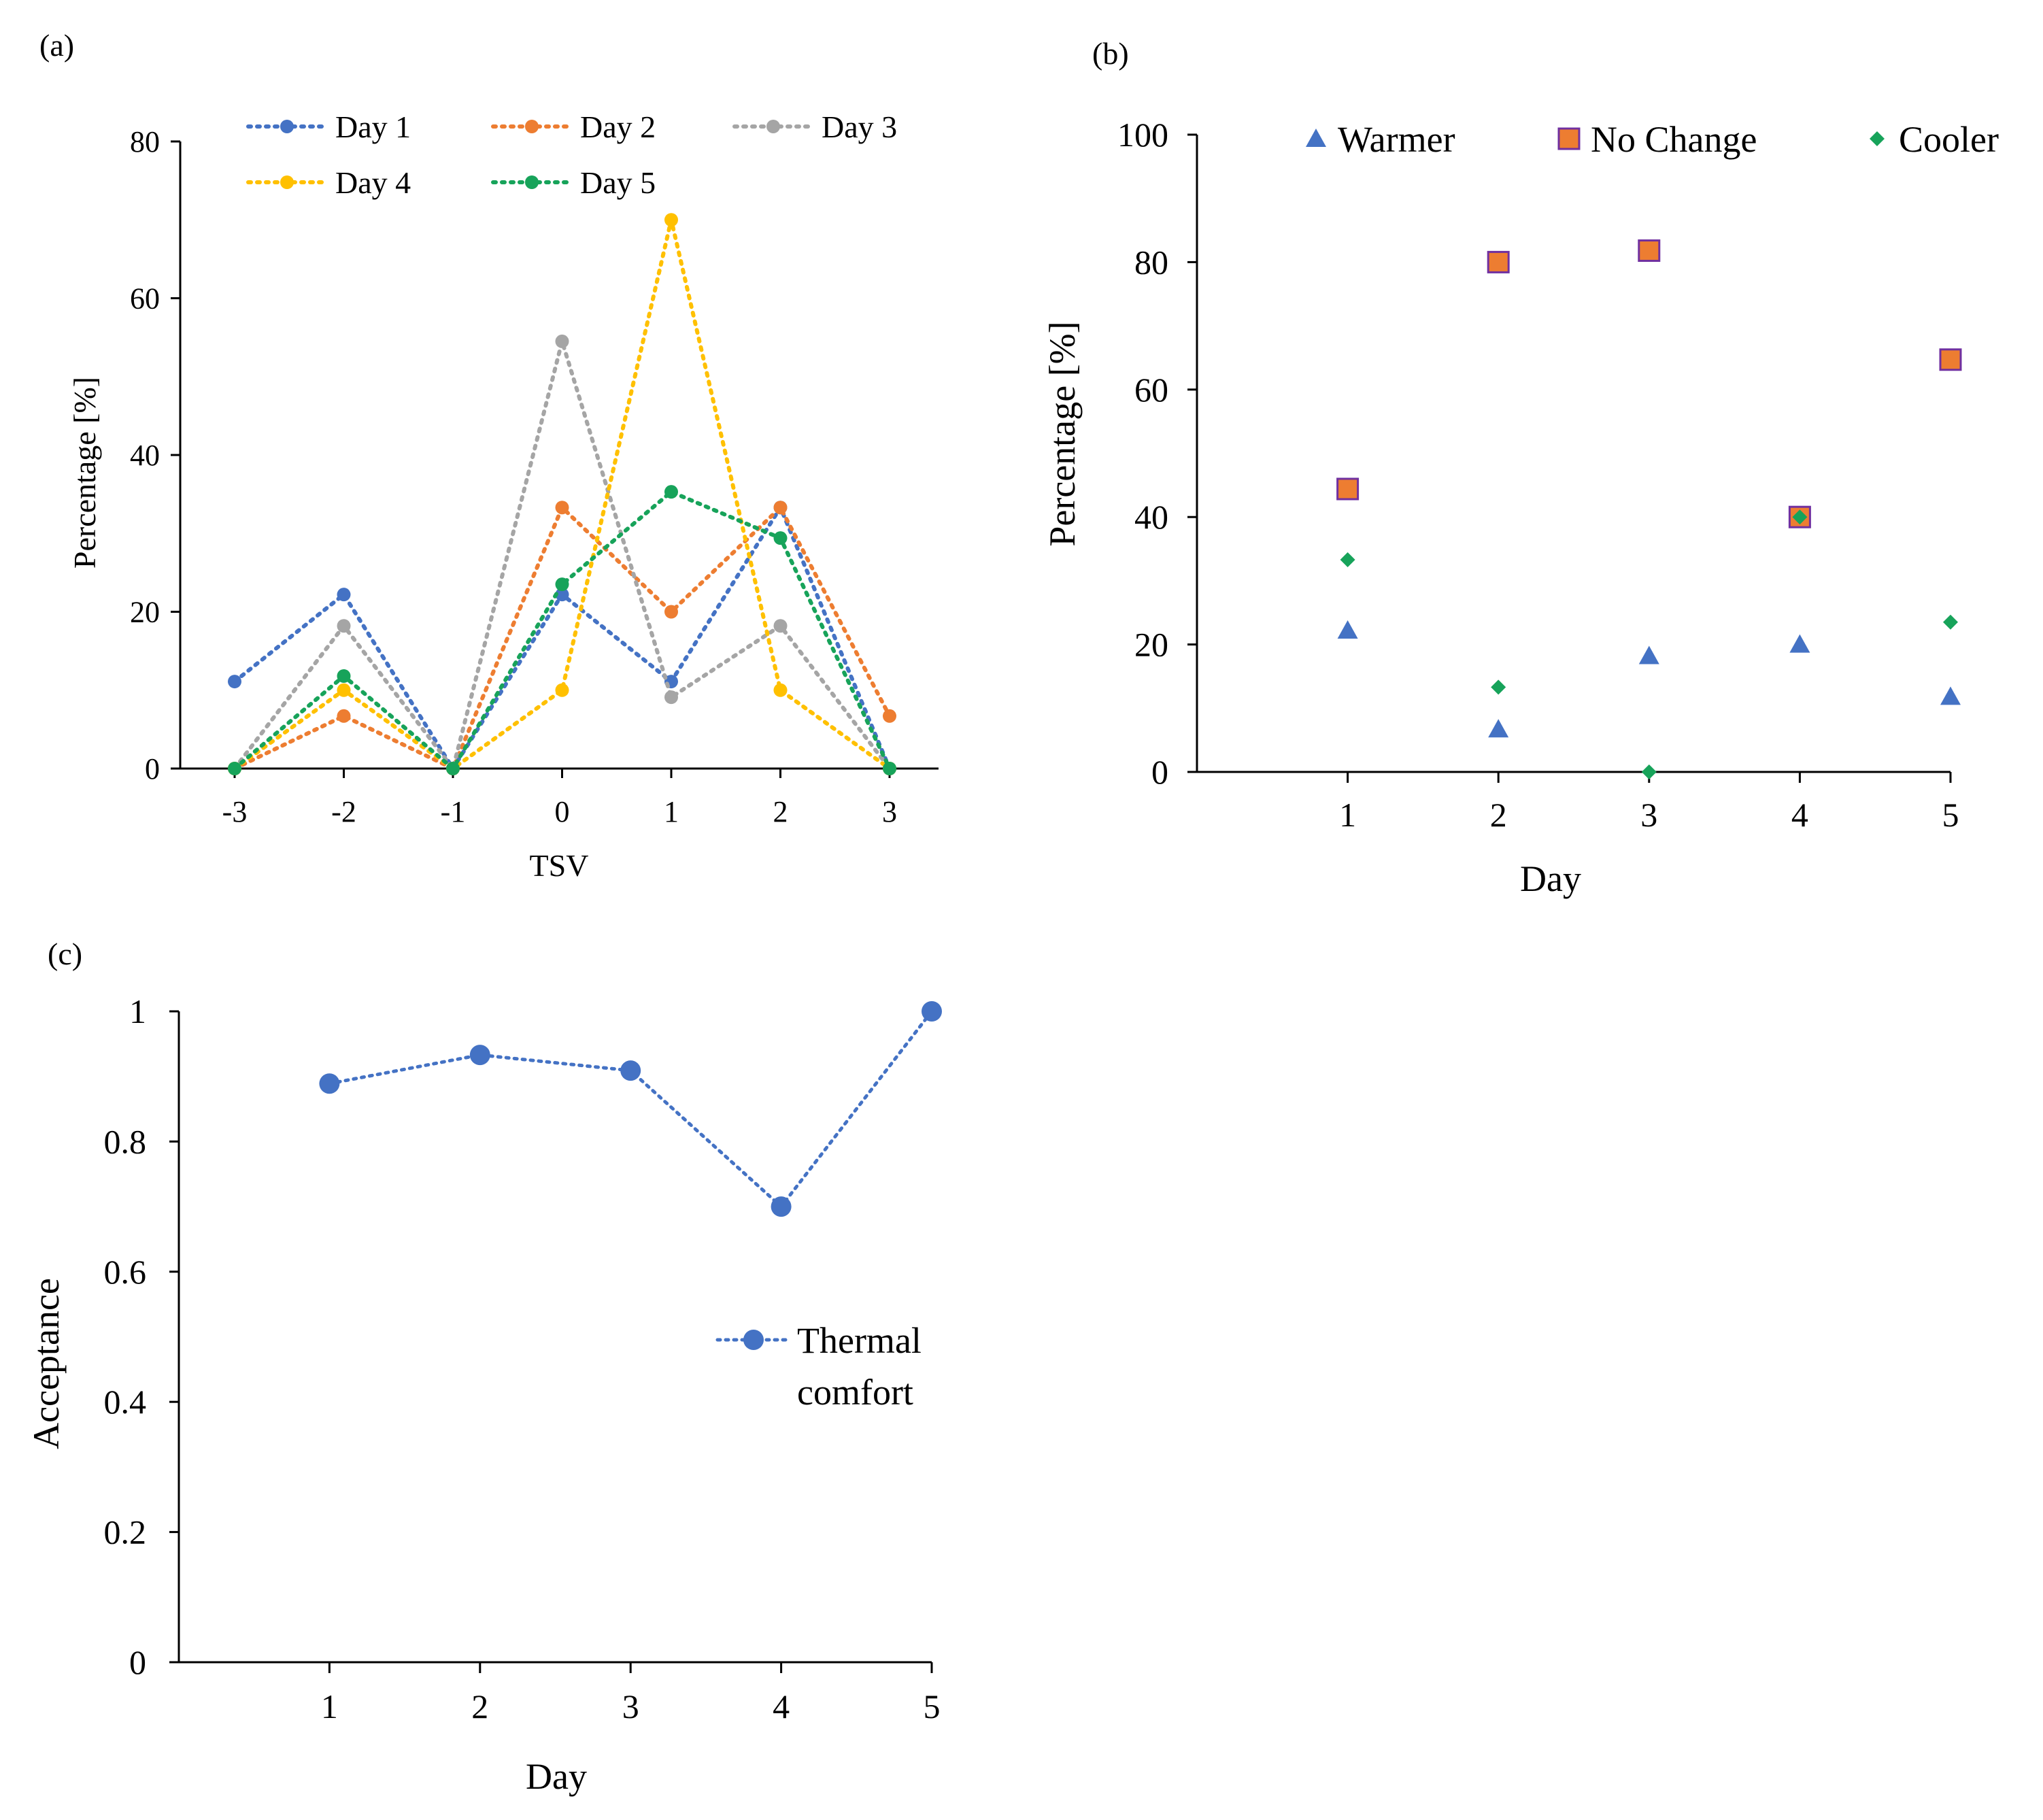 The image size is (2043, 1820). Describe the element at coordinates (855, 1392) in the screenshot. I see `panel-c-legend-label-line: comfort` at that location.